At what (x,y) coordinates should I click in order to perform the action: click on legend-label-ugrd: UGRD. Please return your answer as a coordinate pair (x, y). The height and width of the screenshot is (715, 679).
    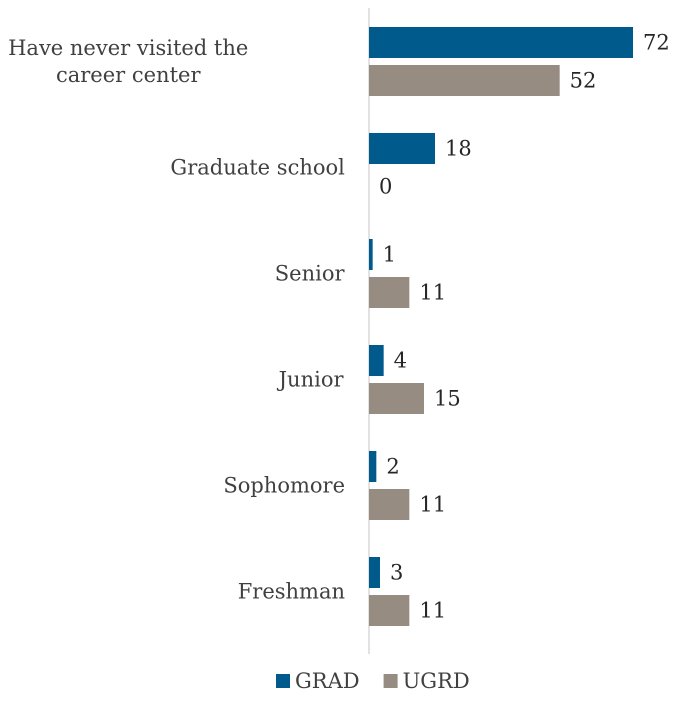
    Looking at the image, I should click on (436, 681).